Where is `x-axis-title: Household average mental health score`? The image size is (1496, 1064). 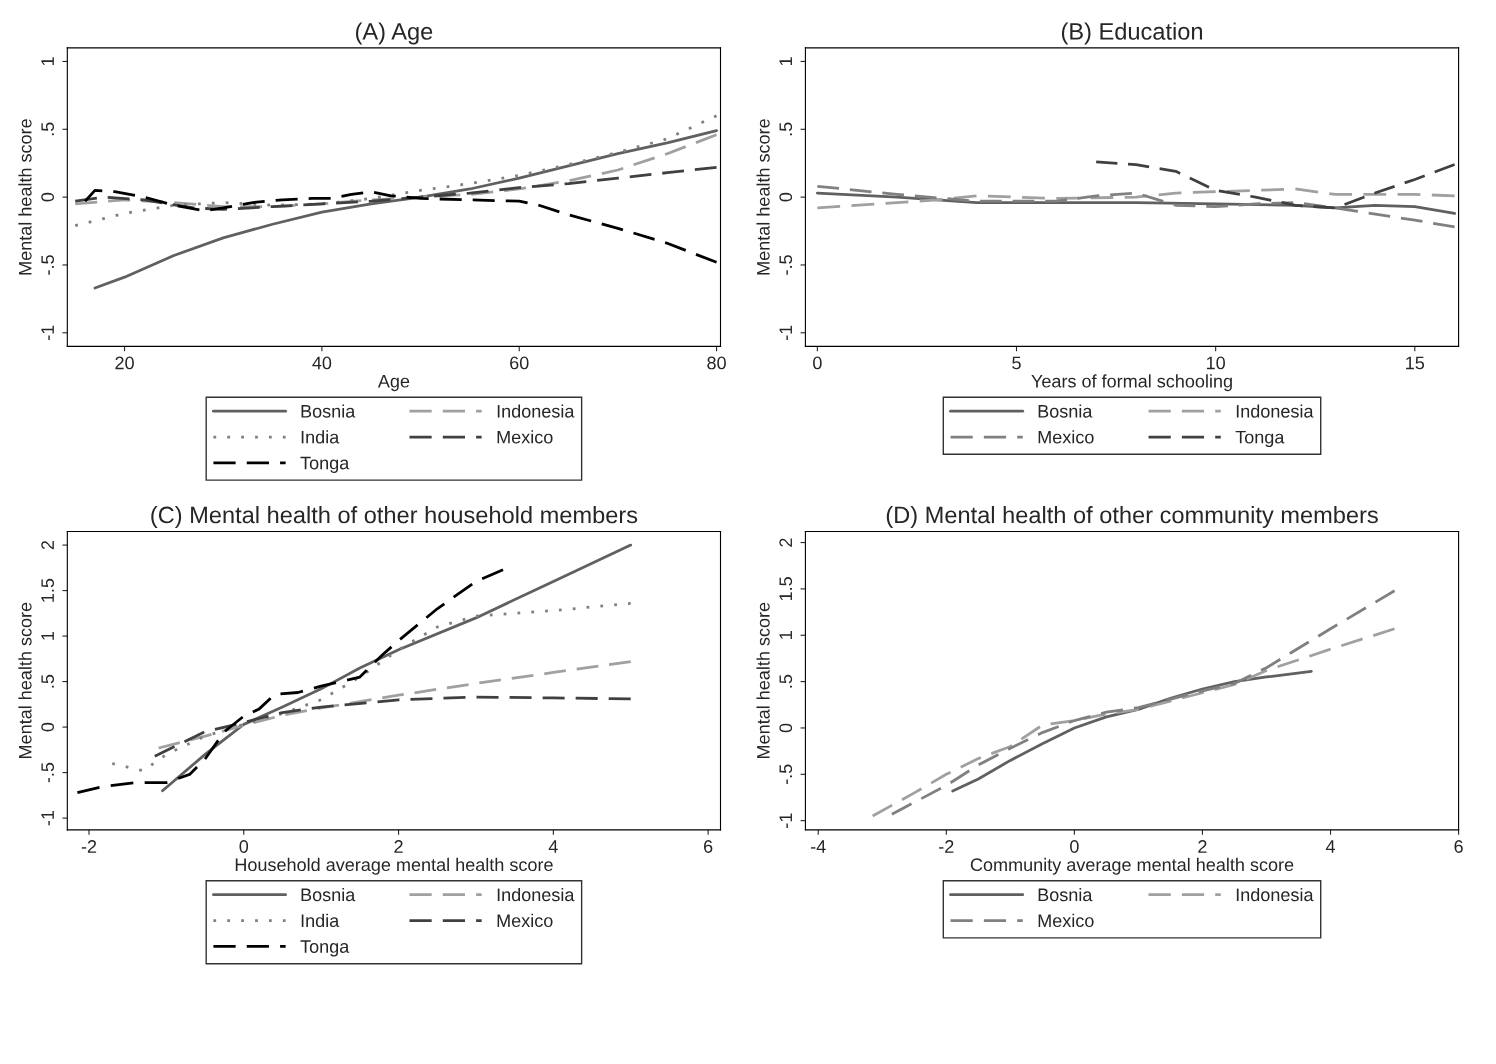
x-axis-title: Household average mental health score is located at coordinates (394, 866).